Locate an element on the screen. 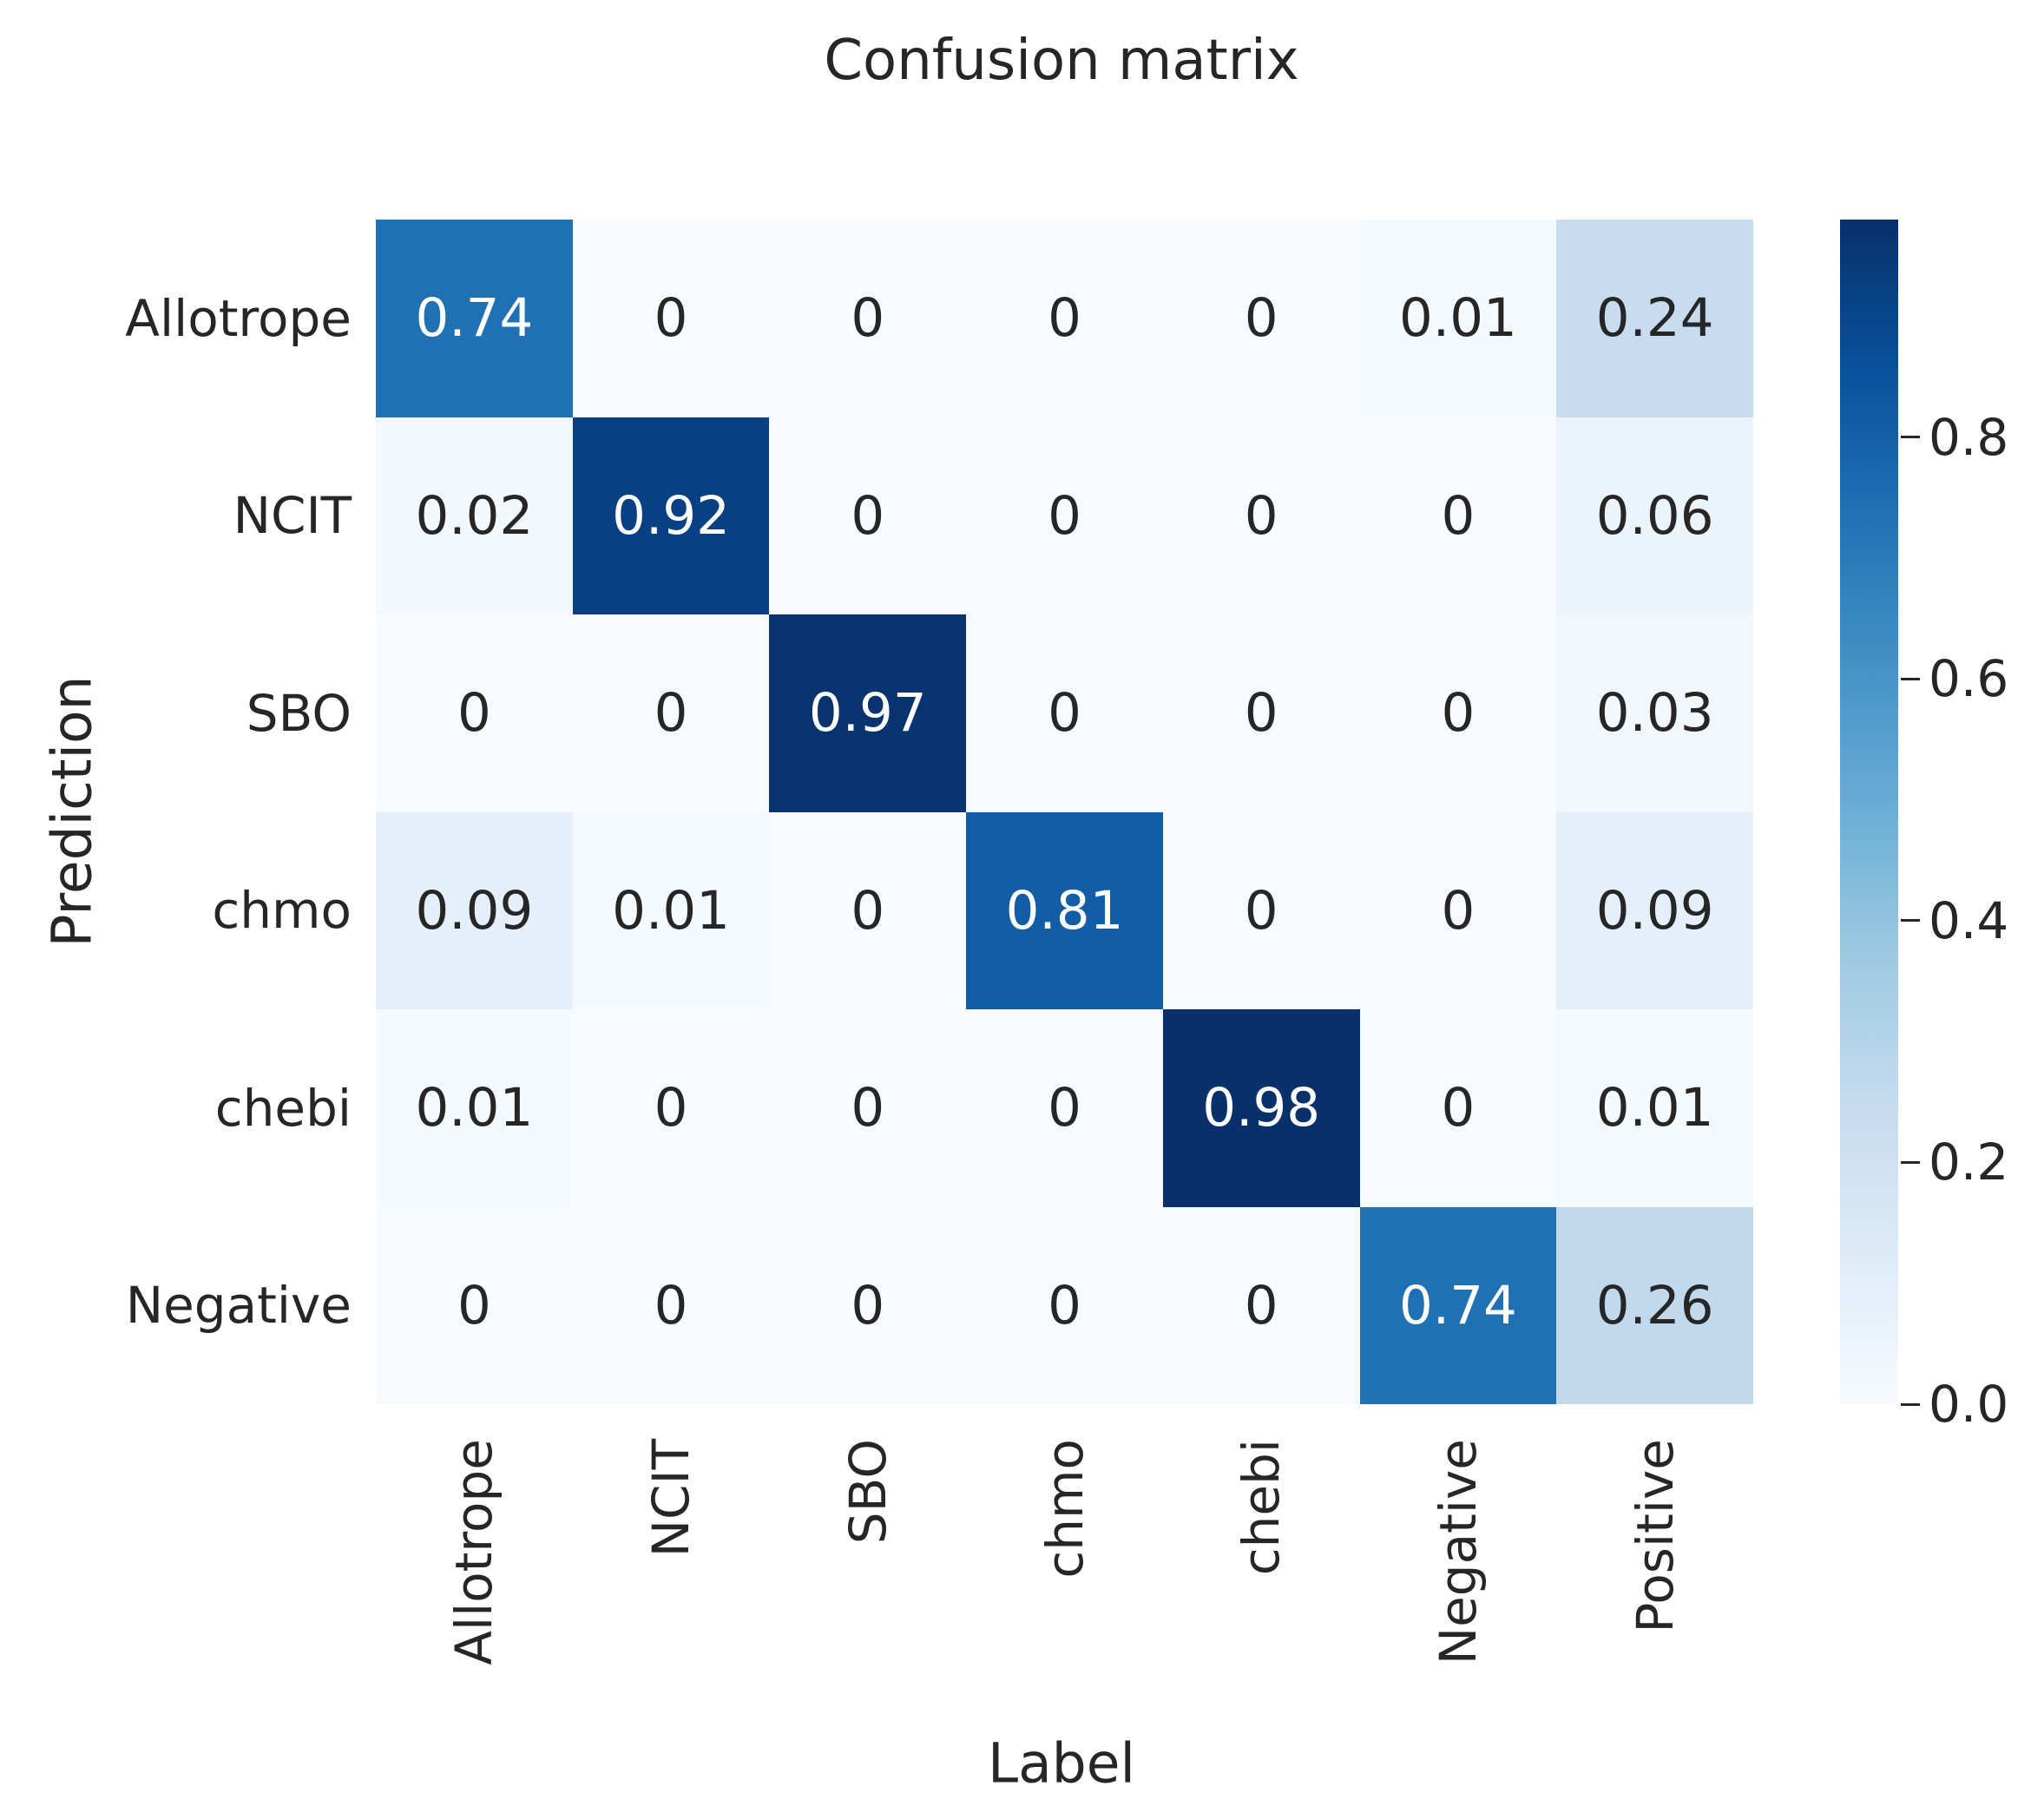 This screenshot has width=2044, height=1819. colorbar-tick-label: 0.0 is located at coordinates (1969, 1404).